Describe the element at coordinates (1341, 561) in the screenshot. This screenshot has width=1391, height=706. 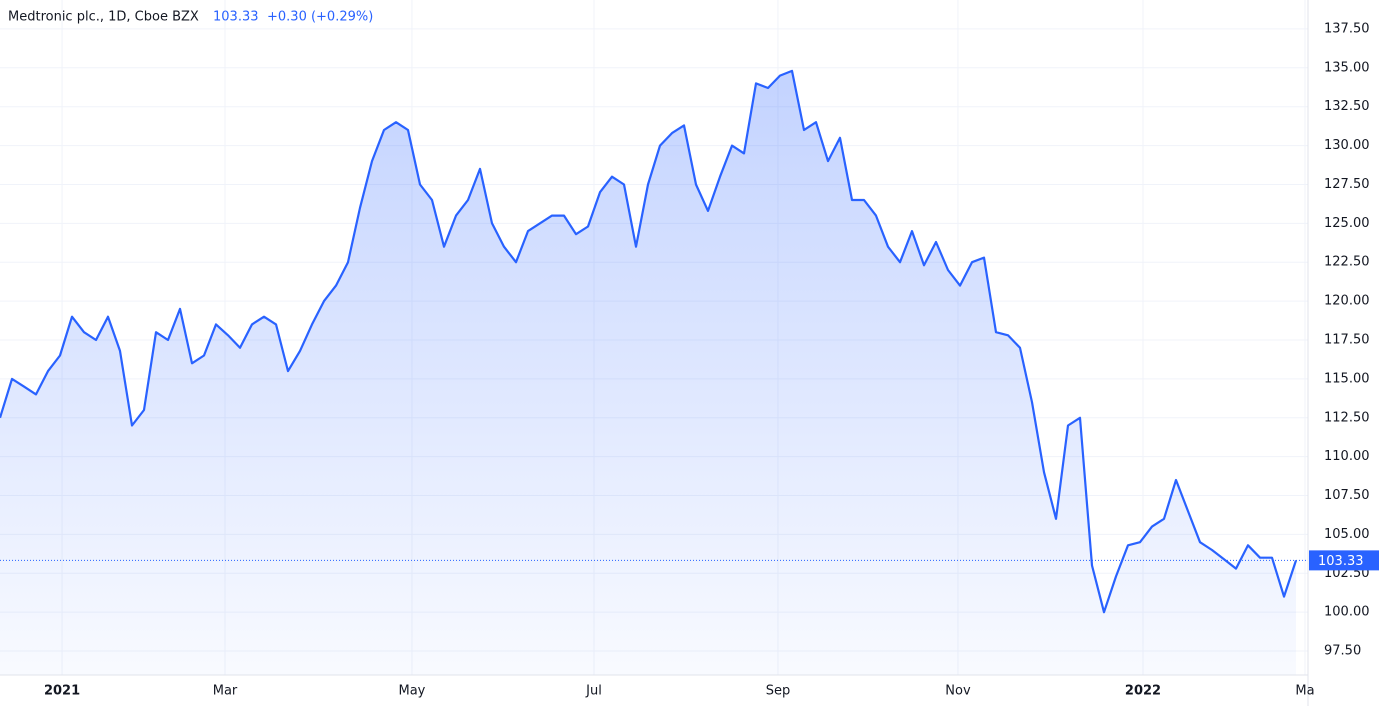
I see `last-price-label: 103.33` at that location.